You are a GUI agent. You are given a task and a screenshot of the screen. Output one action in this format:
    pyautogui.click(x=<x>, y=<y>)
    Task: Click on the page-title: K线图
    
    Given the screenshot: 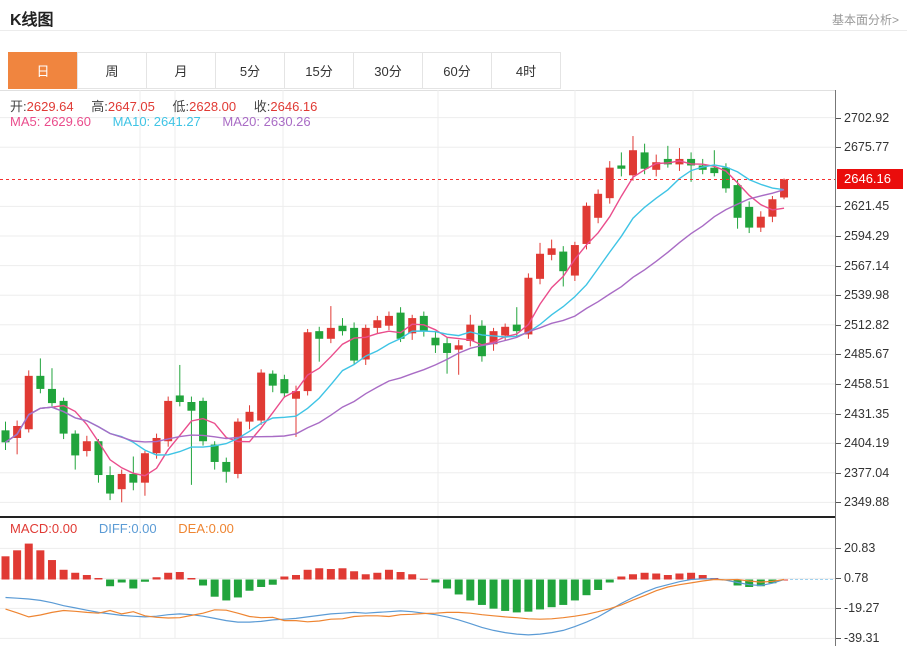 What is the action you would take?
    pyautogui.click(x=32, y=20)
    